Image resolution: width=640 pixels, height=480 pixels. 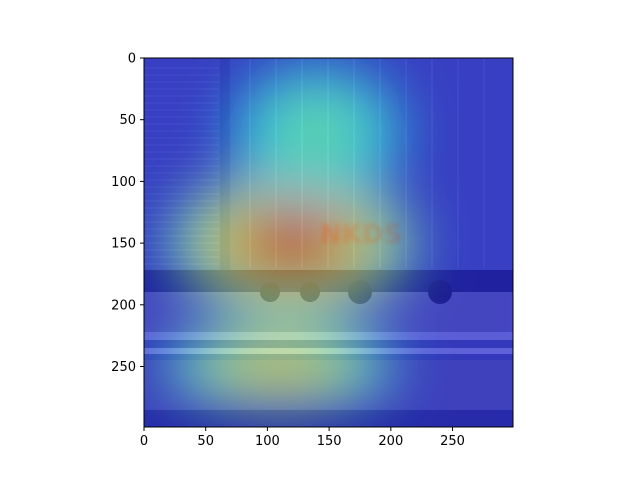 What do you see at coordinates (123, 305) in the screenshot?
I see `y-tick-label: 200` at bounding box center [123, 305].